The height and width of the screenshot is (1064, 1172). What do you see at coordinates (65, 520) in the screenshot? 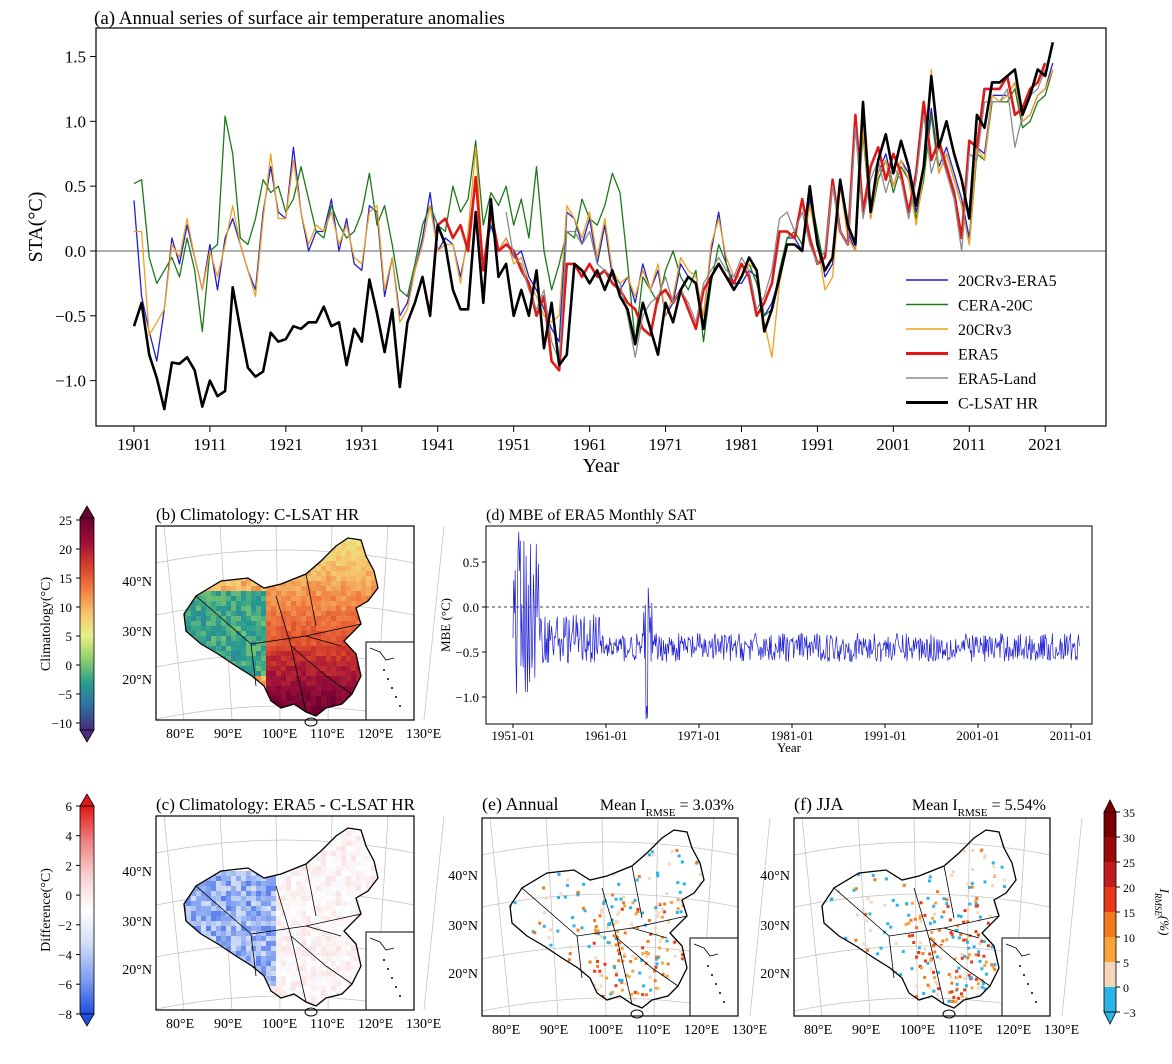
I see `colorbar-tick-label: 25` at bounding box center [65, 520].